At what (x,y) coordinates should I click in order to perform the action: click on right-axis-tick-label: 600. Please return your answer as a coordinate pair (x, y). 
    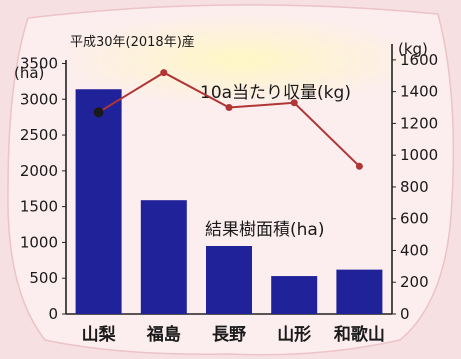
    Looking at the image, I should click on (414, 219).